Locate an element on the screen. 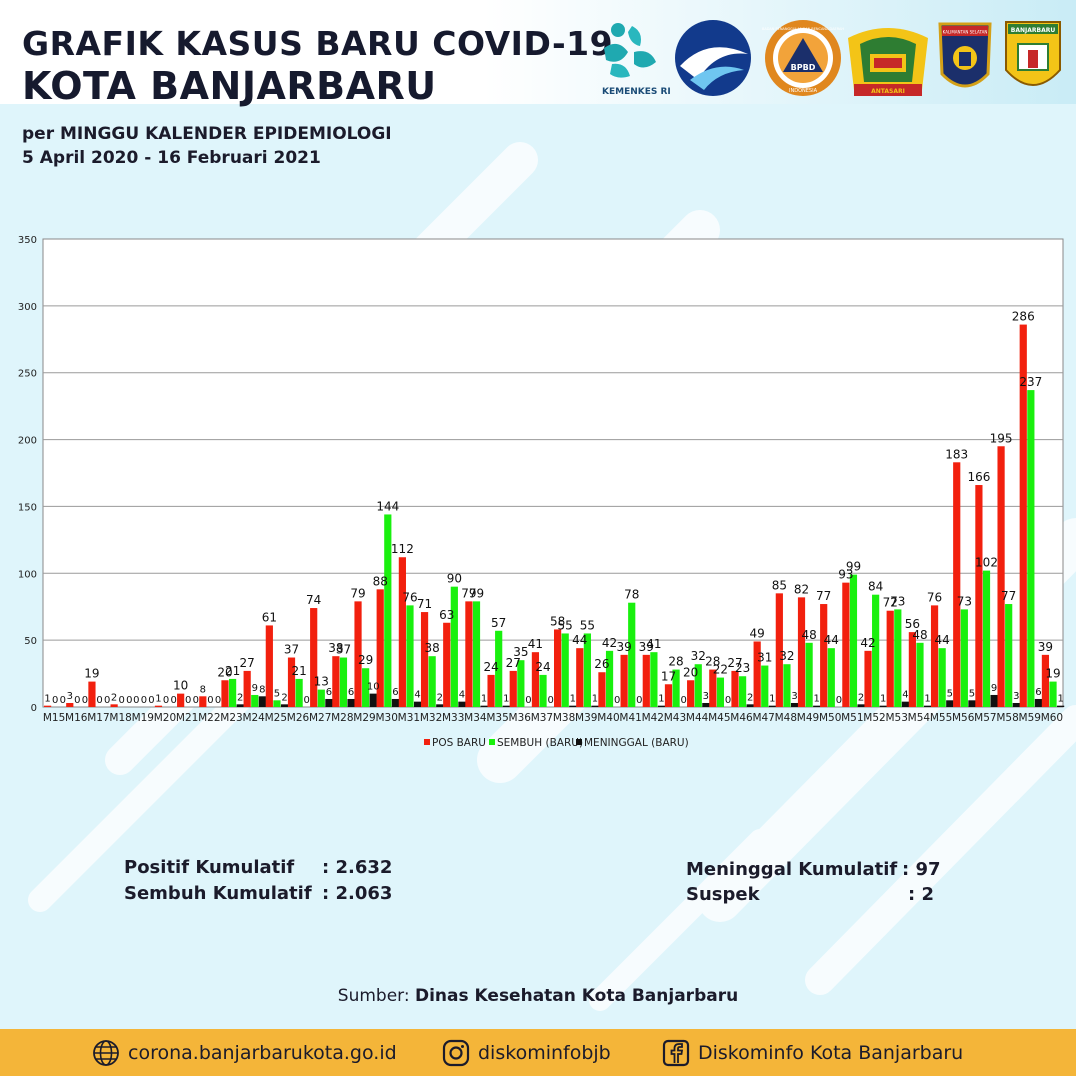 This screenshot has height=1076, width=1076. data-source: Sumber: Dinas Kesehatan Kota Banjarbaru is located at coordinates (538, 996).